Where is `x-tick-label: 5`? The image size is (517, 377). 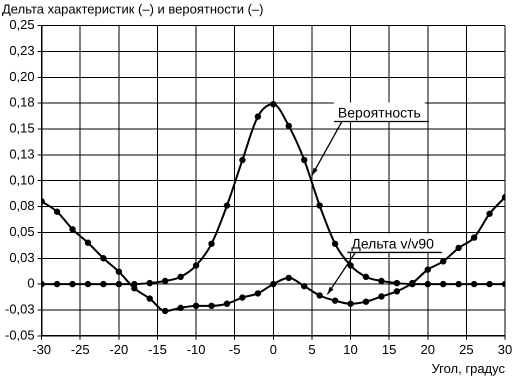
x-tick-label: 5 is located at coordinates (312, 350).